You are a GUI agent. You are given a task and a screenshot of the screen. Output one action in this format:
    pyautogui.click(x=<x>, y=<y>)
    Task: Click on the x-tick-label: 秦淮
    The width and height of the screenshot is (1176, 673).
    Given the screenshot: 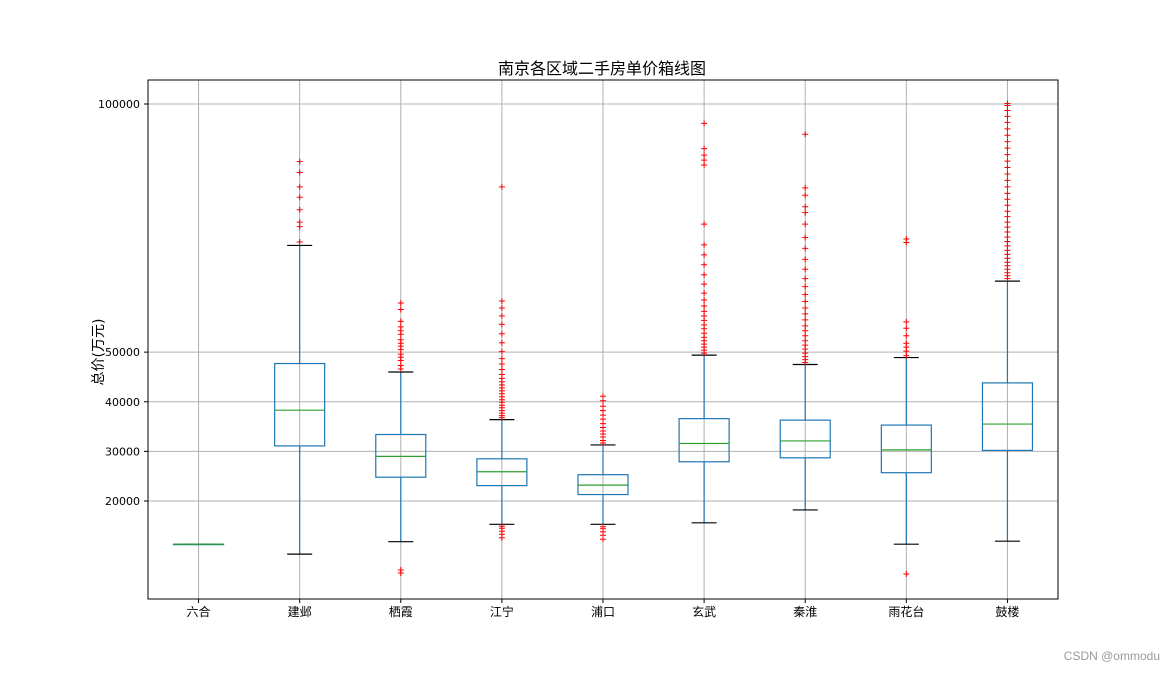 What is the action you would take?
    pyautogui.click(x=805, y=612)
    